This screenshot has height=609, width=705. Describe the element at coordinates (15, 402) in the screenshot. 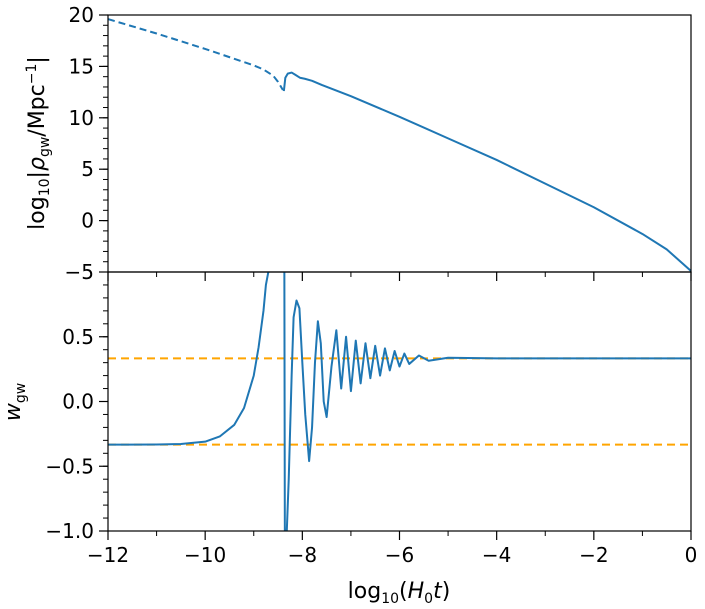

I see `bottom-y-axis-label: wgw` at that location.